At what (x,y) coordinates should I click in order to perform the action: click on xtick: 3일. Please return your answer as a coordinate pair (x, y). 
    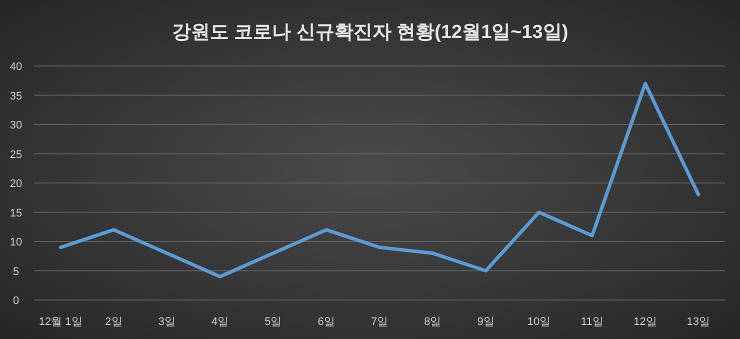
    Looking at the image, I should click on (167, 322).